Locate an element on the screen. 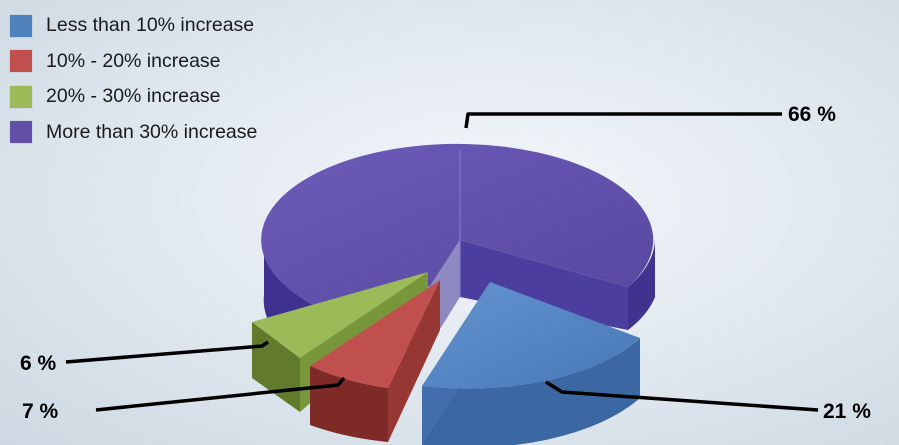 This screenshot has height=445, width=899. legend-label-10-20: 10% - 20% increase is located at coordinates (133, 60).